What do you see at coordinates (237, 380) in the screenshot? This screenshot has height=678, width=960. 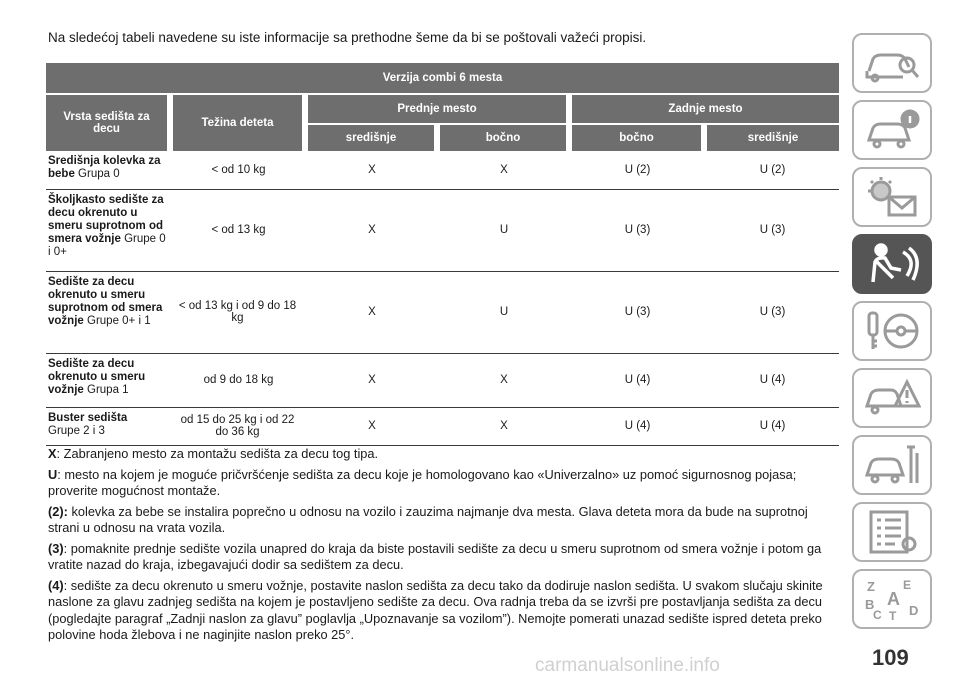 I see `weight-cell: od 9 do 18 kg` at bounding box center [237, 380].